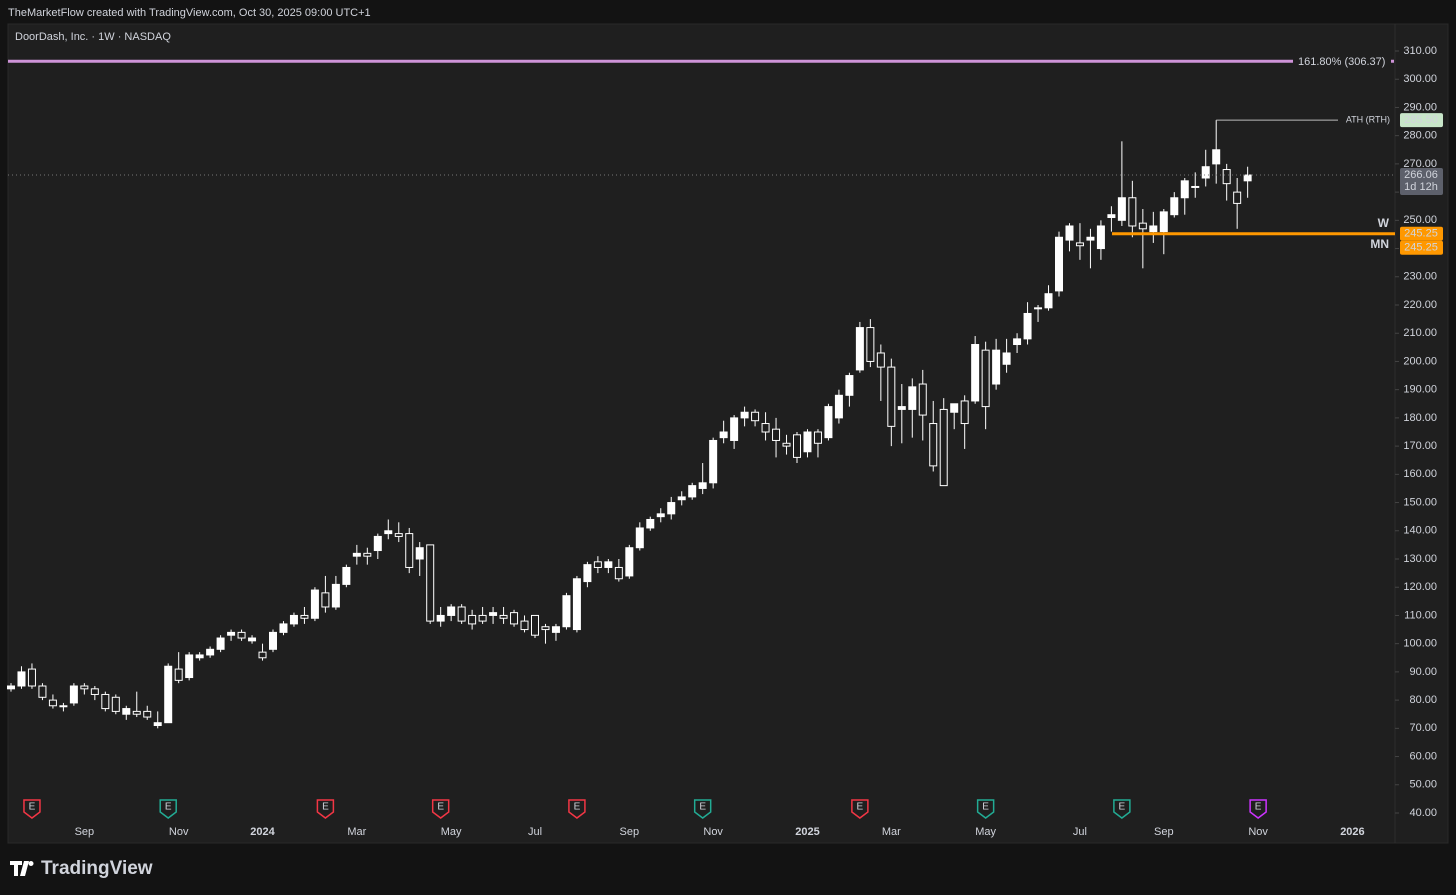  What do you see at coordinates (1423, 756) in the screenshot?
I see `y-tick-label: 60.00` at bounding box center [1423, 756].